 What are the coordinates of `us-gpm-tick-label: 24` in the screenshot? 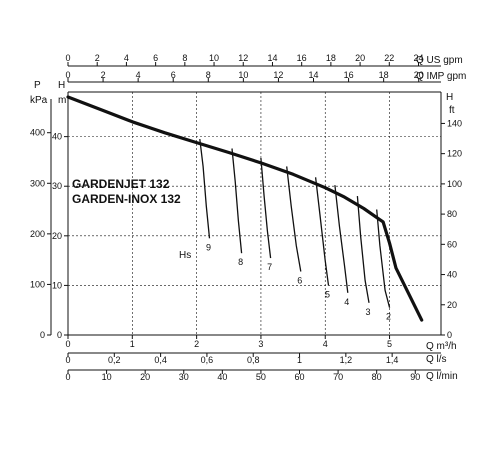 It's located at (419, 58).